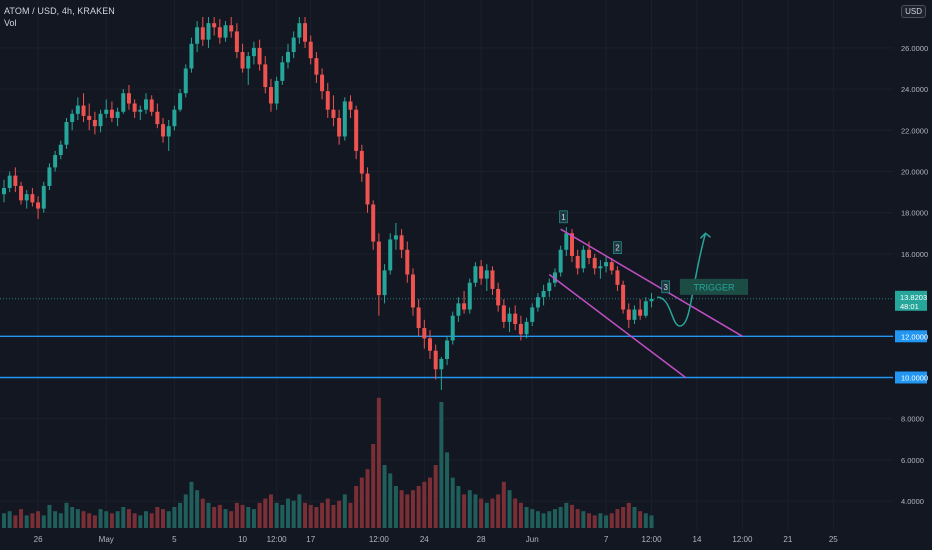 The width and height of the screenshot is (932, 550). Describe the element at coordinates (714, 286) in the screenshot. I see `trigger-box` at that location.